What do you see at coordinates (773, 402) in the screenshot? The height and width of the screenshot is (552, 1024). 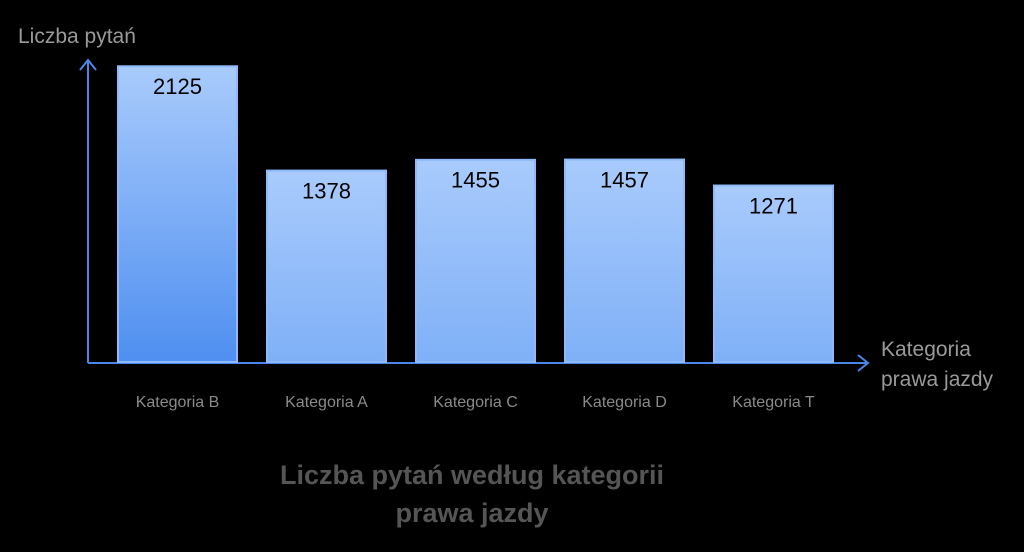 I see `x-tick-label: Kategoria T` at bounding box center [773, 402].